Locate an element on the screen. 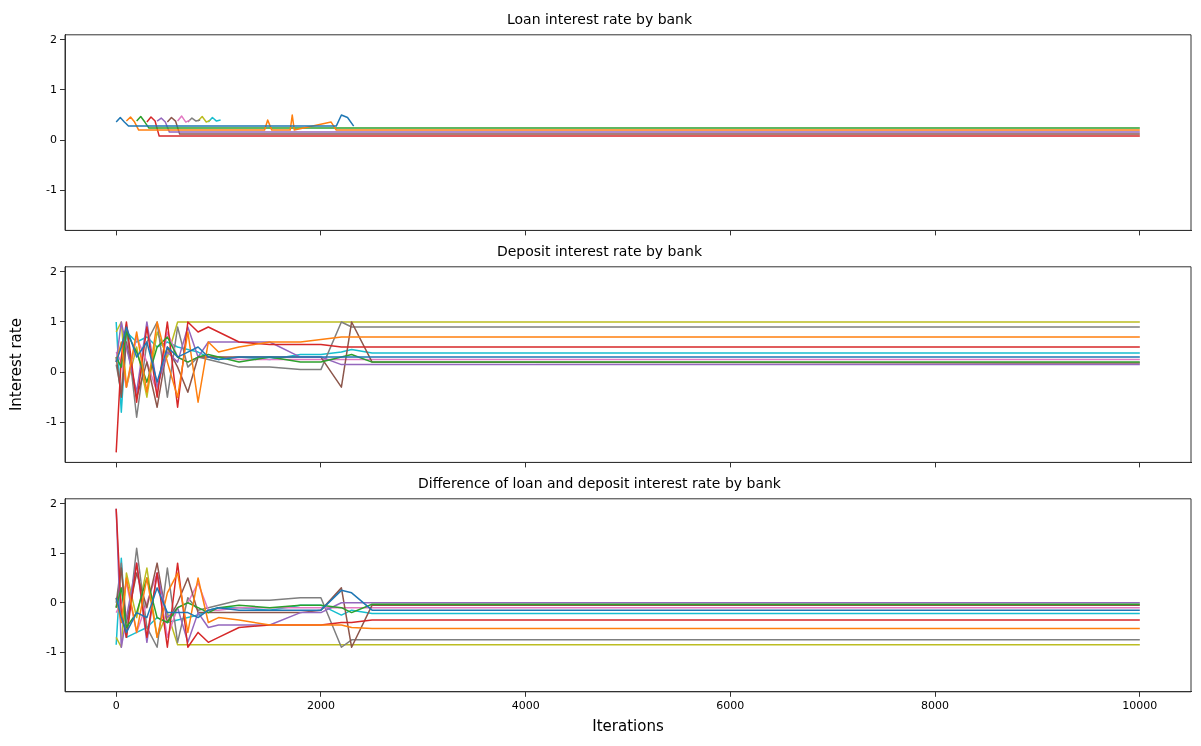 This screenshot has height=746, width=1201. y-axis-title: Interest rate is located at coordinates (15, 365).